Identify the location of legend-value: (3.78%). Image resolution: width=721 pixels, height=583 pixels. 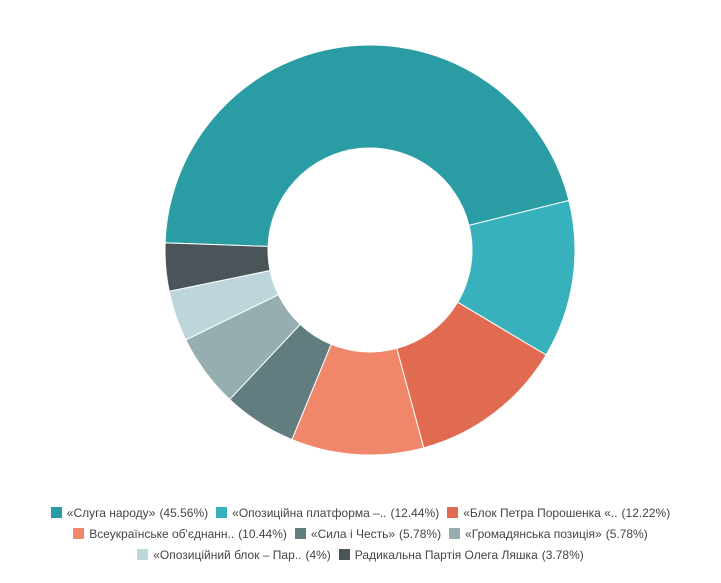
(562, 554).